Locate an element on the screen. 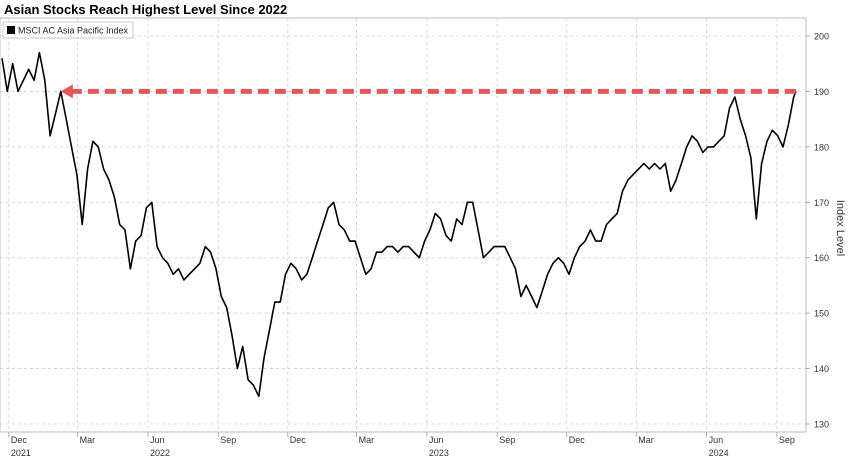 Image resolution: width=848 pixels, height=459 pixels. x-year-label: 2021 is located at coordinates (21, 453).